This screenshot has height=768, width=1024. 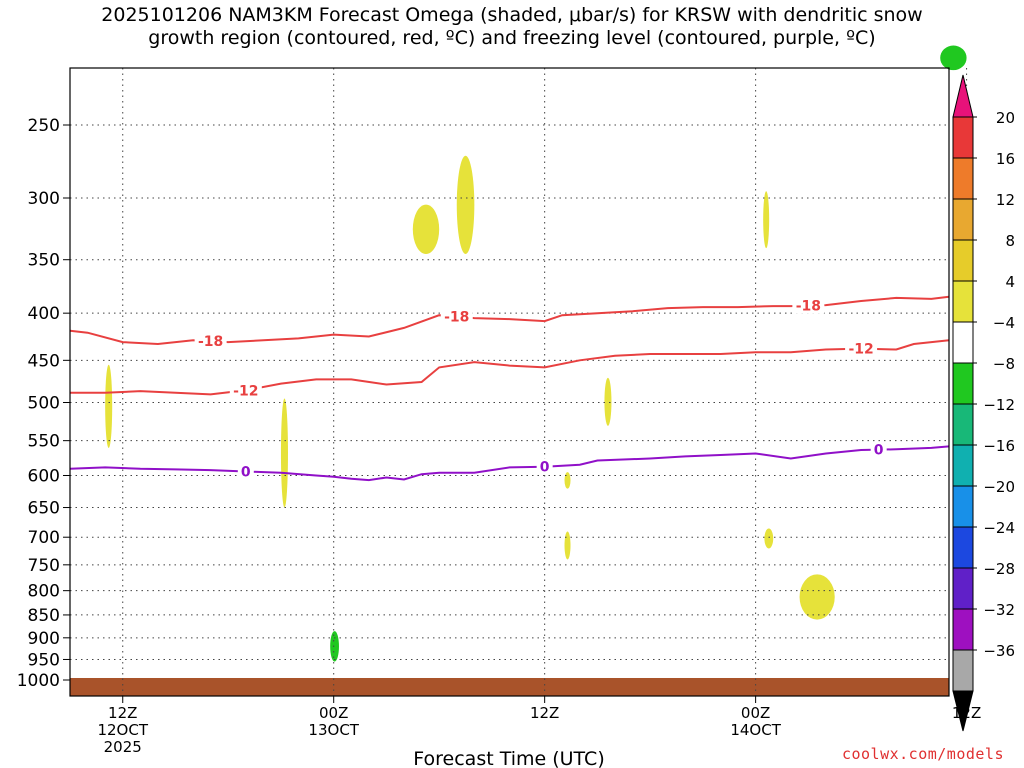 I want to click on x-tick-label-12-1: 13OCT, so click(x=333, y=730).